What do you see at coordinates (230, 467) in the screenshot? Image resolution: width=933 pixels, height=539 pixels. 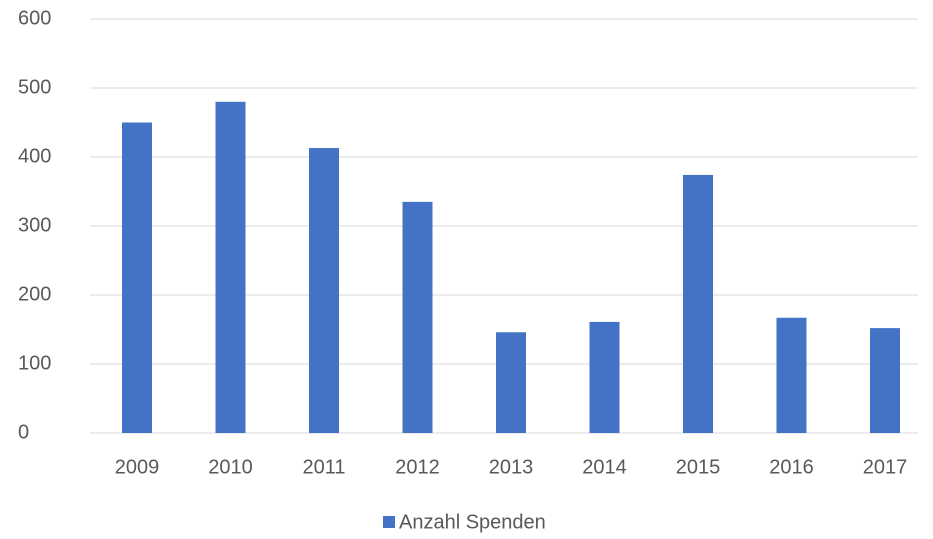 I see `x-tick-label: 2010` at bounding box center [230, 467].